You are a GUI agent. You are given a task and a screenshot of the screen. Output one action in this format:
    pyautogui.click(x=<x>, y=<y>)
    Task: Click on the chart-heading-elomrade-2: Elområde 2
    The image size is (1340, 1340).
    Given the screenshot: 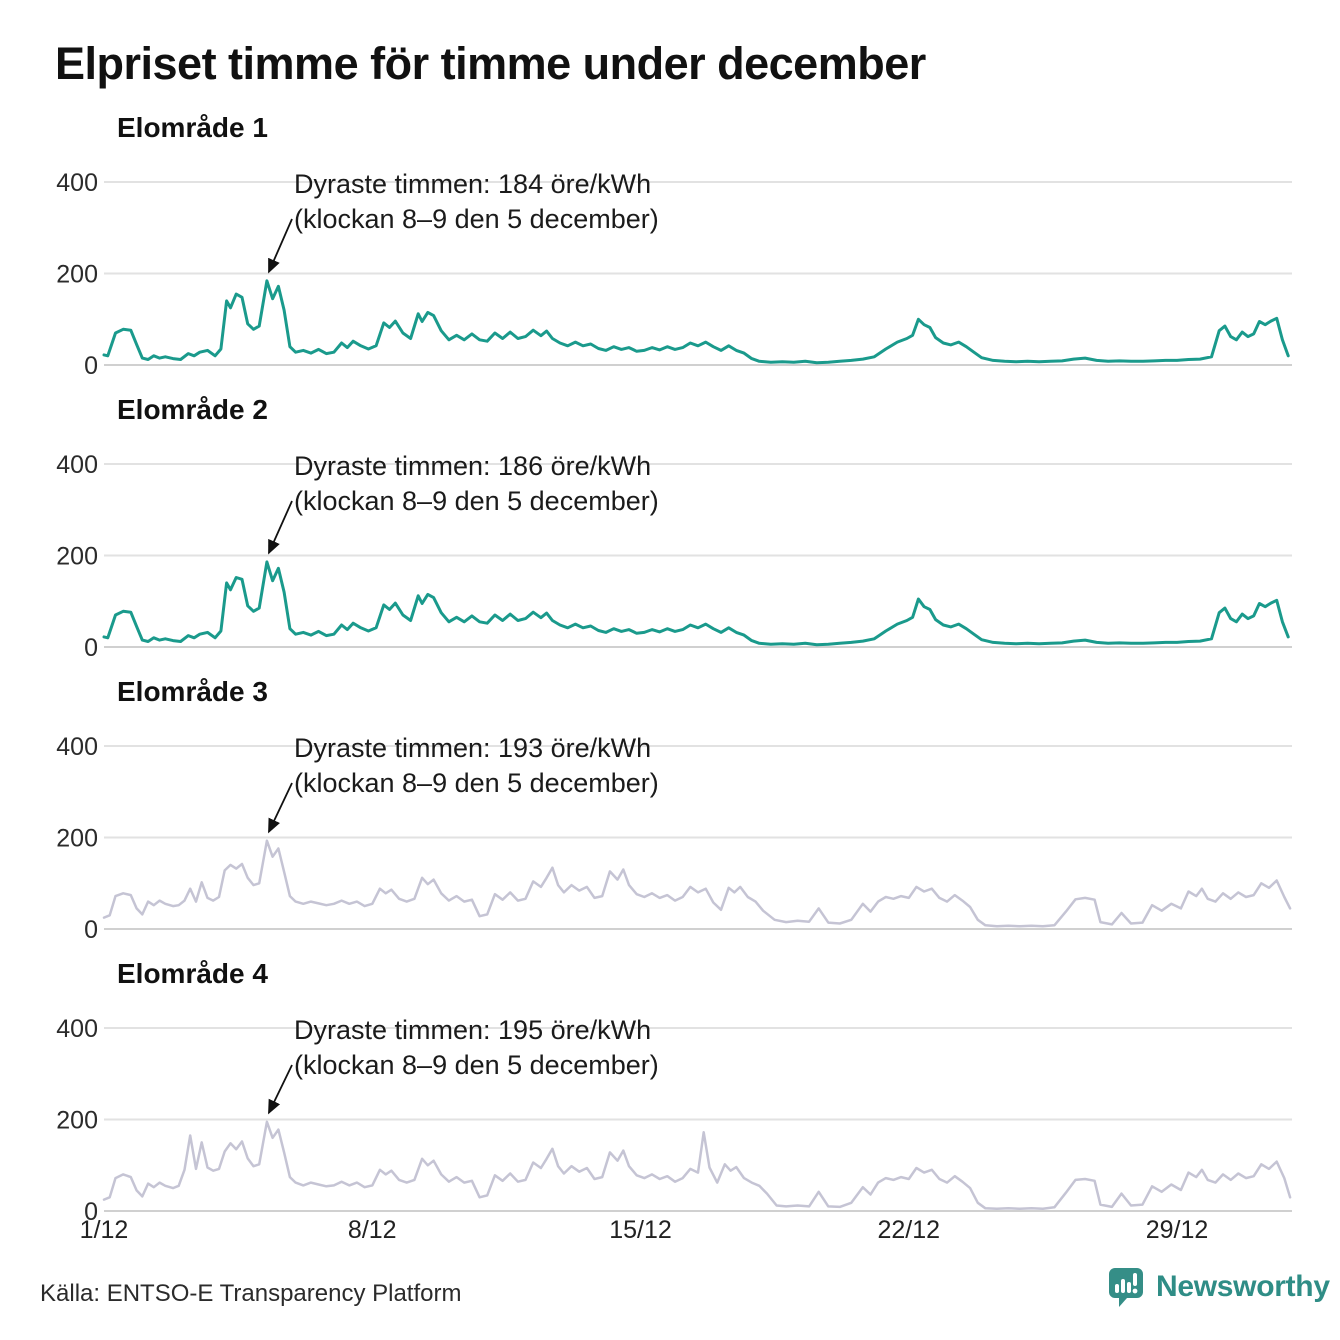 What is the action you would take?
    pyautogui.click(x=192, y=409)
    